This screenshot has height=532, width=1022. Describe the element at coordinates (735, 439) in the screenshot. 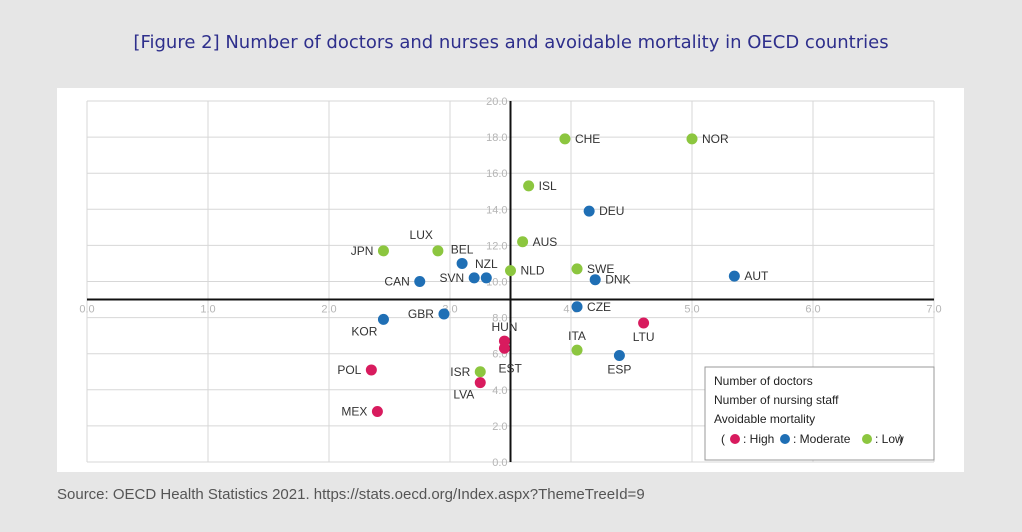

I see `legend-swatch-high` at that location.